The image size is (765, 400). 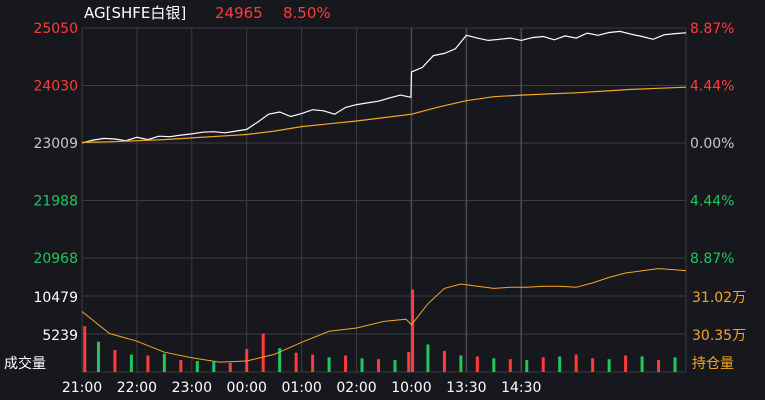 What do you see at coordinates (719, 336) in the screenshot?
I see `oi-tick-right: 30.35万` at bounding box center [719, 336].